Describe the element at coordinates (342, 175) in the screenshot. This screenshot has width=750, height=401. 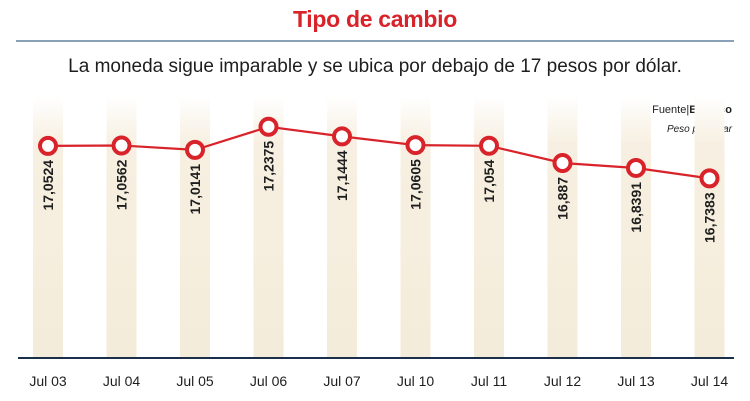
I see `data-label: 17,1444` at that location.